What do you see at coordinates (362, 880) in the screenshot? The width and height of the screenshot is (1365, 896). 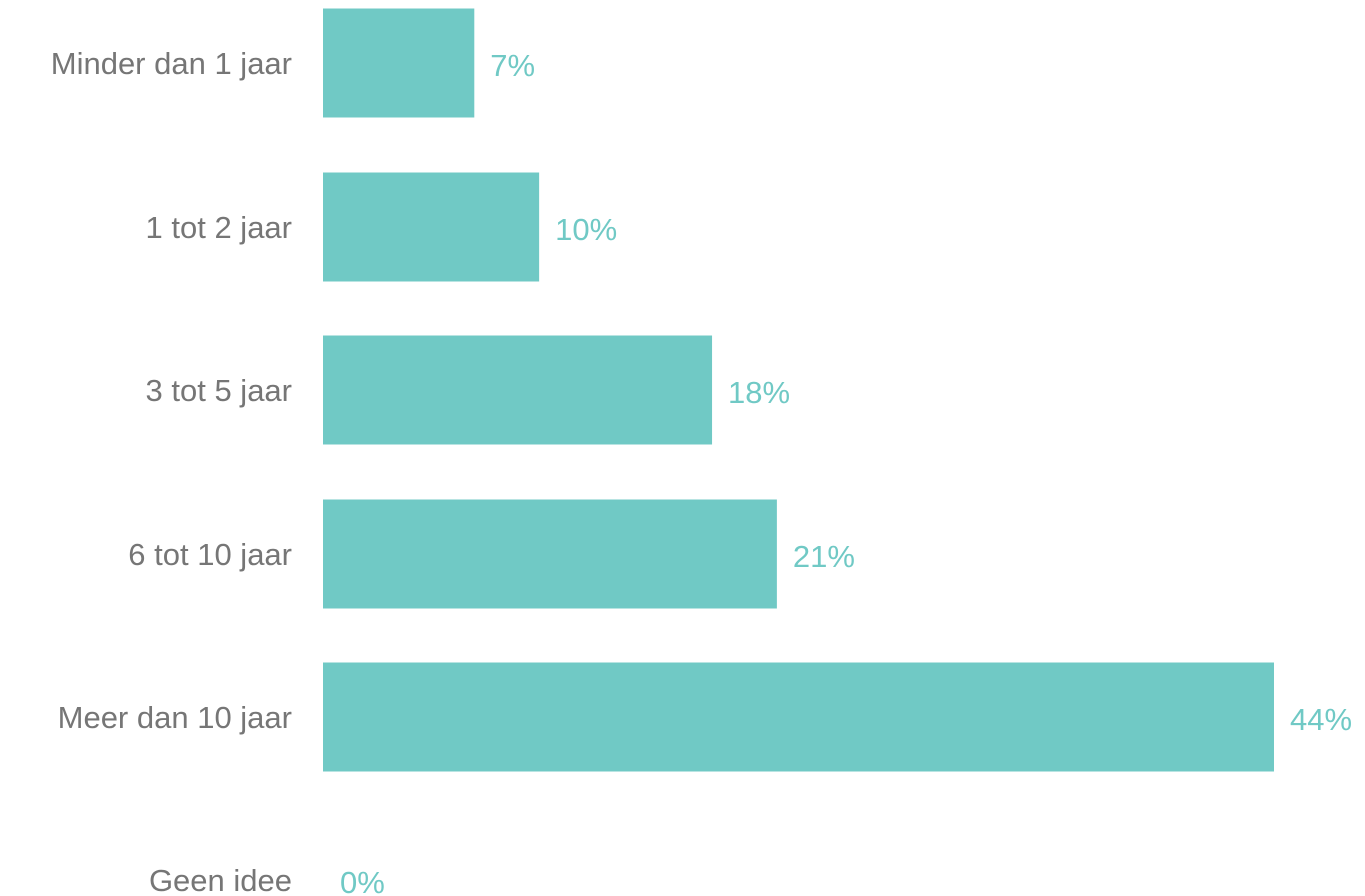 I see `value-label-geen-idee: 0%` at bounding box center [362, 880].